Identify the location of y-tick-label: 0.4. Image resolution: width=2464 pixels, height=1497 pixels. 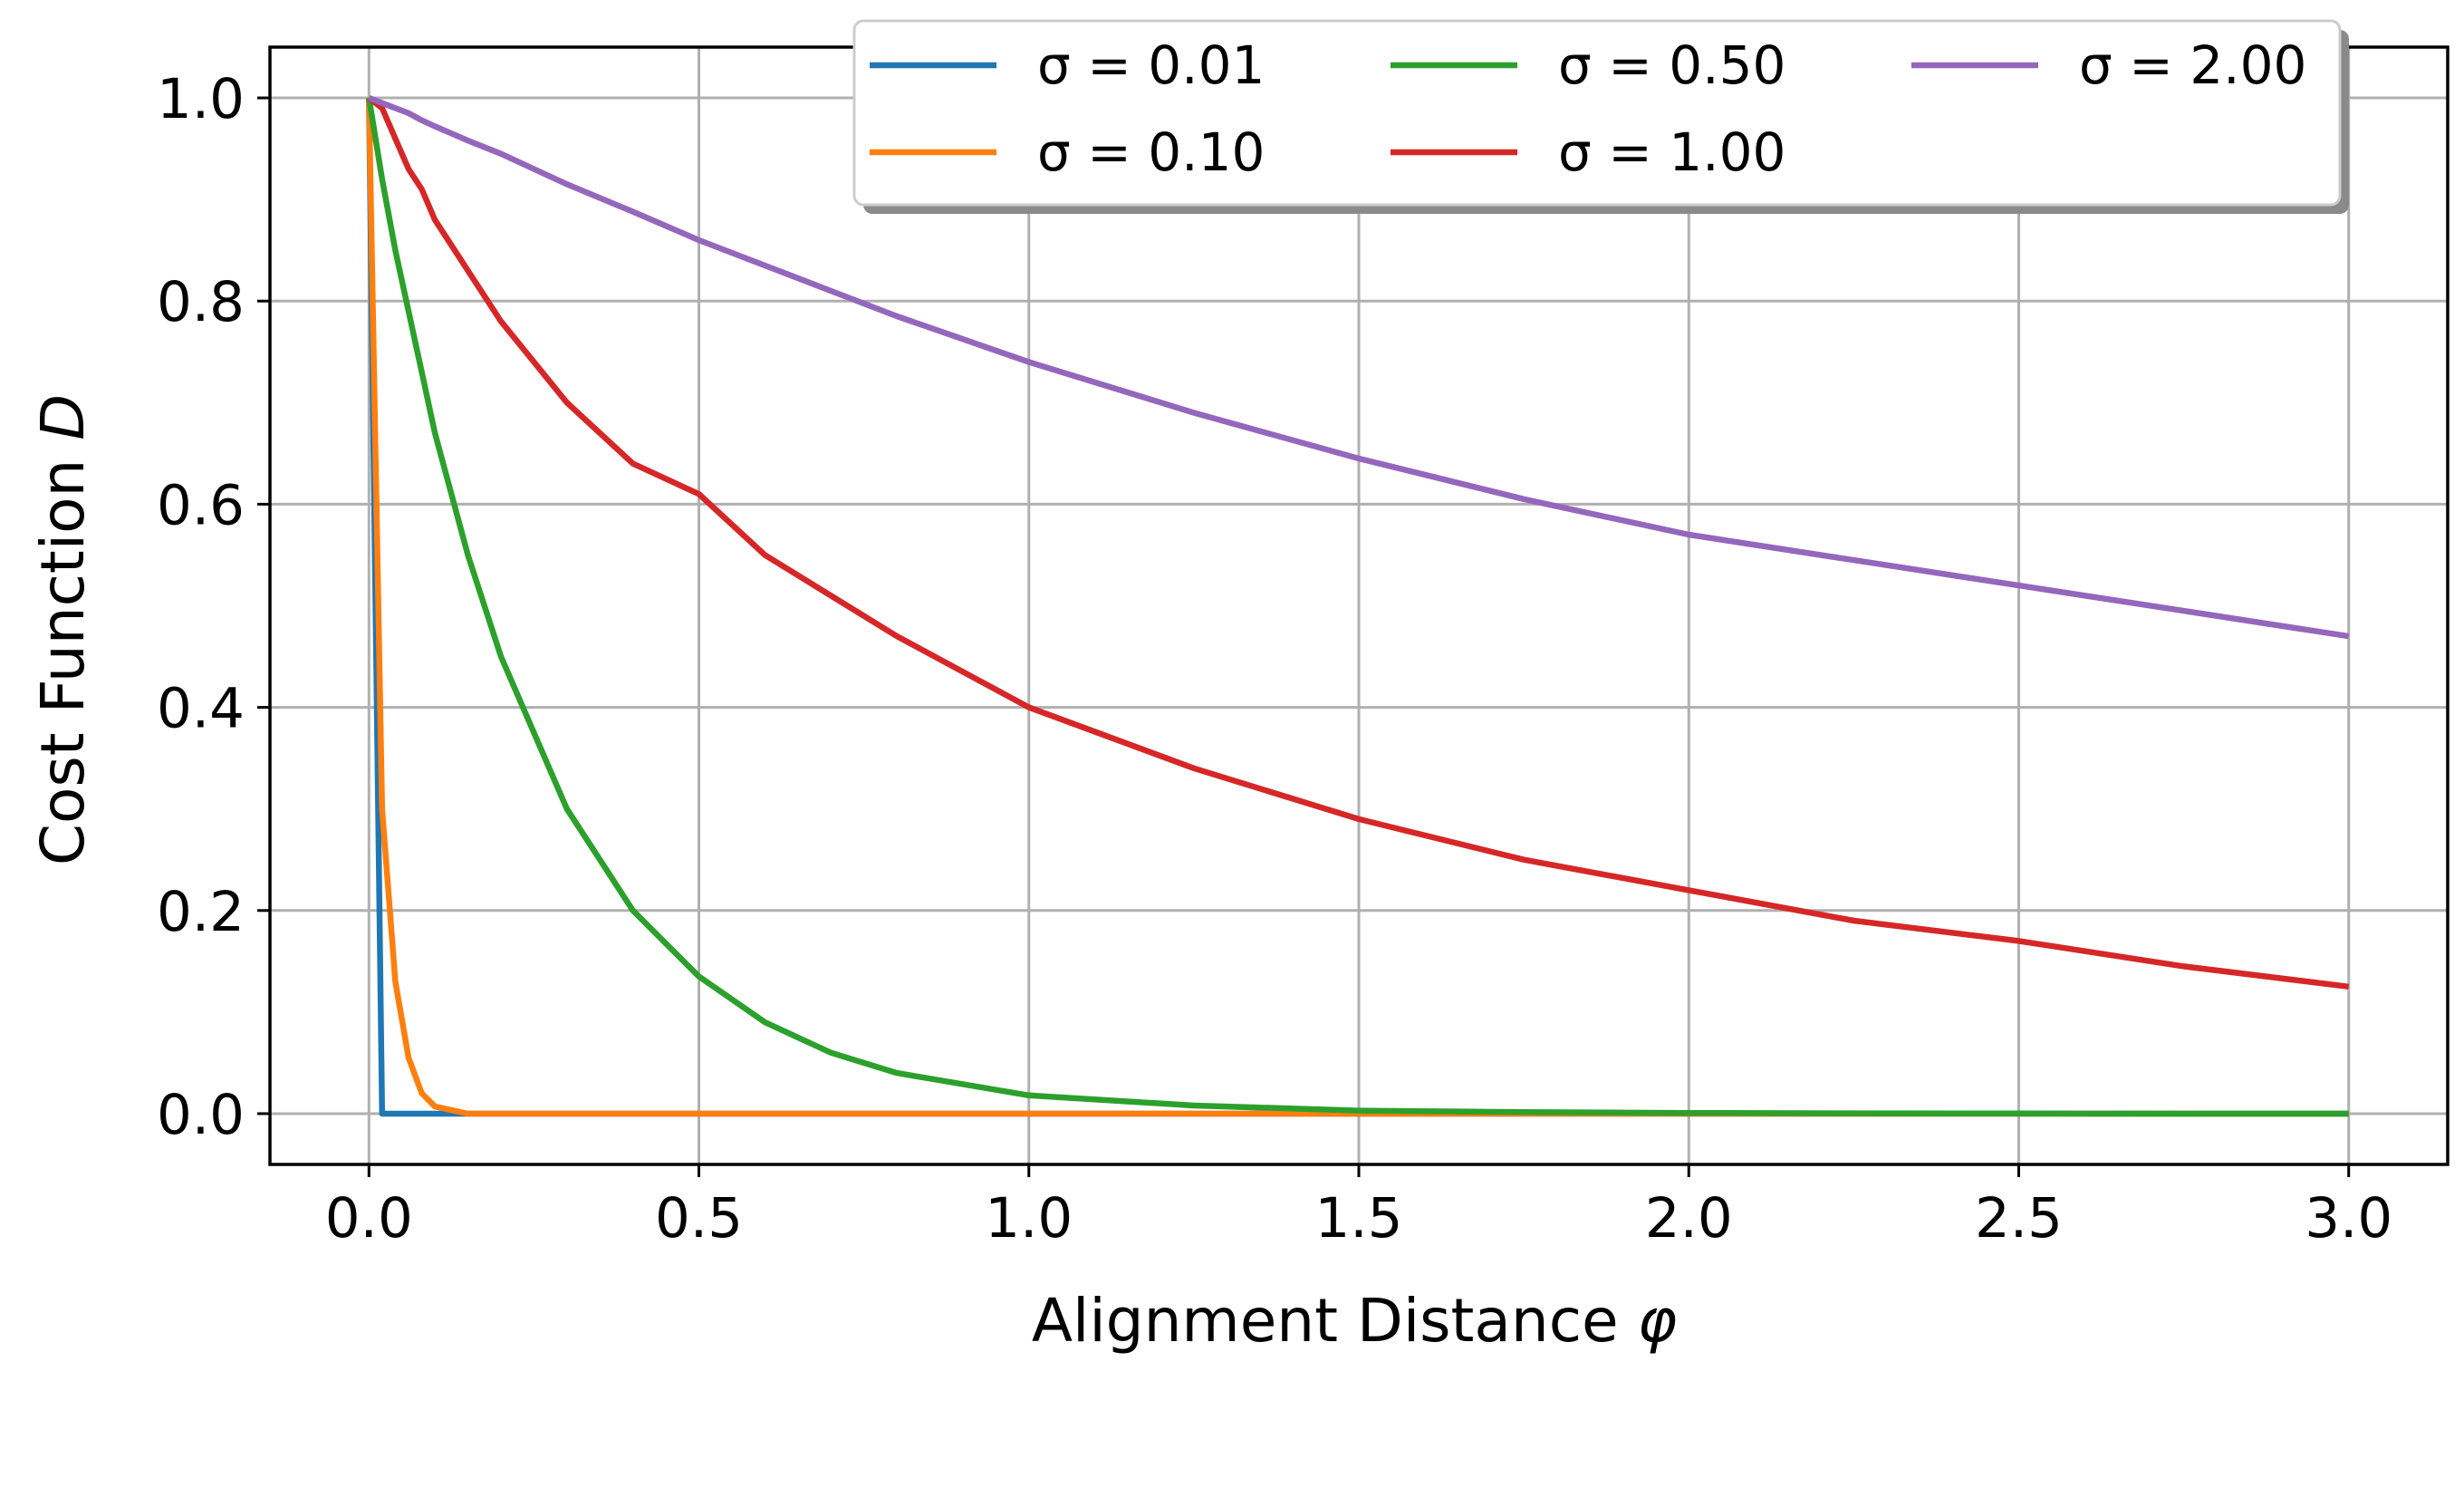
(201, 709).